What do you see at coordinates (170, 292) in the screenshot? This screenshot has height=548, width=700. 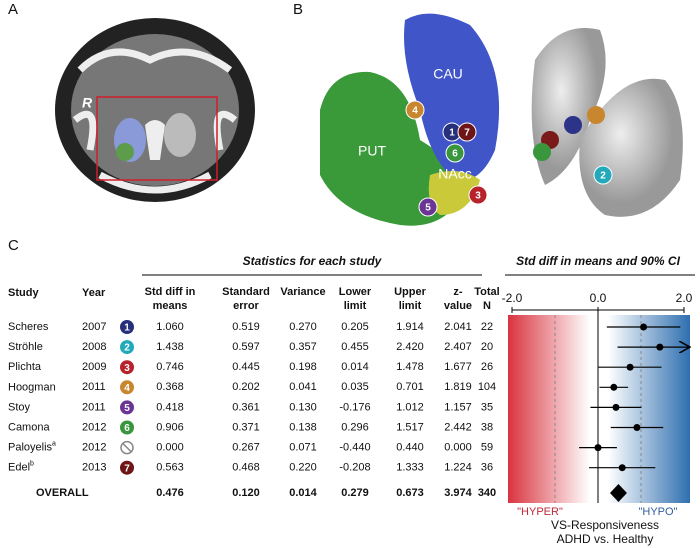 I see `column-header: Std diff in` at bounding box center [170, 292].